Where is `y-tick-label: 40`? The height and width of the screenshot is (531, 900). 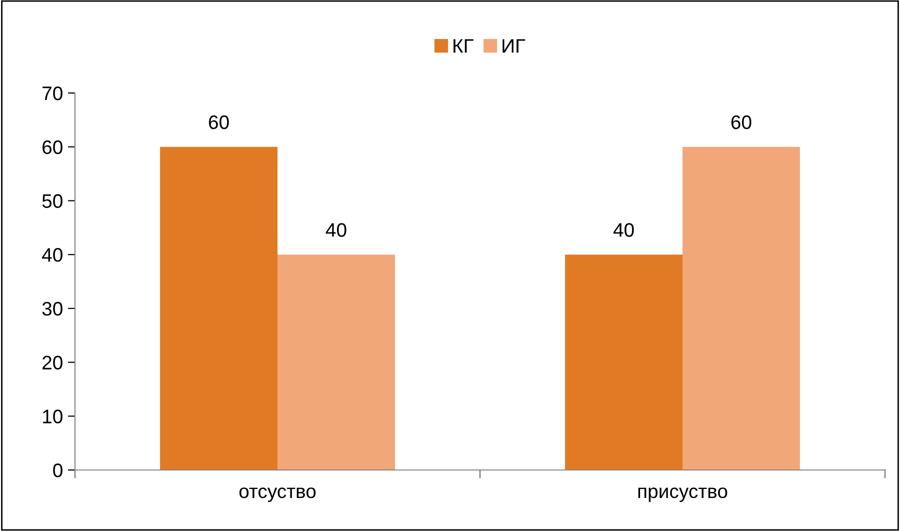 y-tick-label: 40 is located at coordinates (52, 255).